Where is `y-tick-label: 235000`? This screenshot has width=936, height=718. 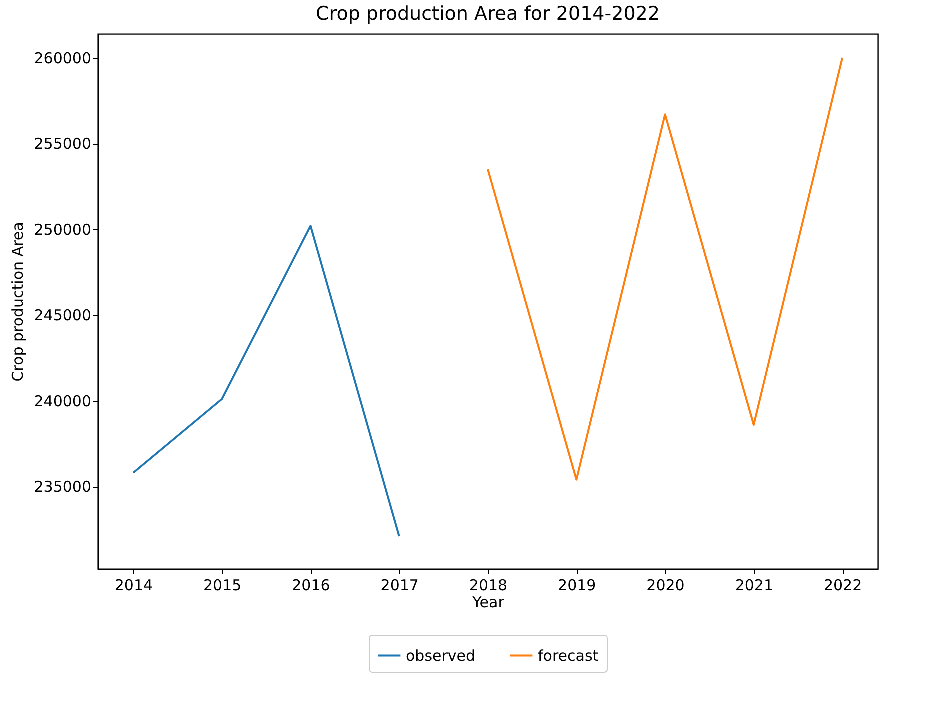 y-tick-label: 235000 is located at coordinates (63, 487).